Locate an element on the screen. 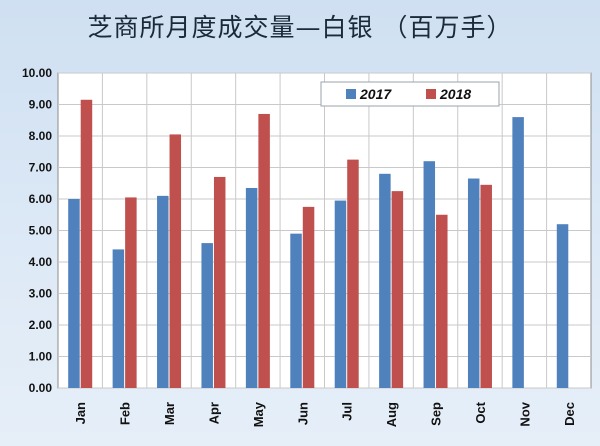 The height and width of the screenshot is (446, 600). bar-2017-Dec is located at coordinates (562, 306).